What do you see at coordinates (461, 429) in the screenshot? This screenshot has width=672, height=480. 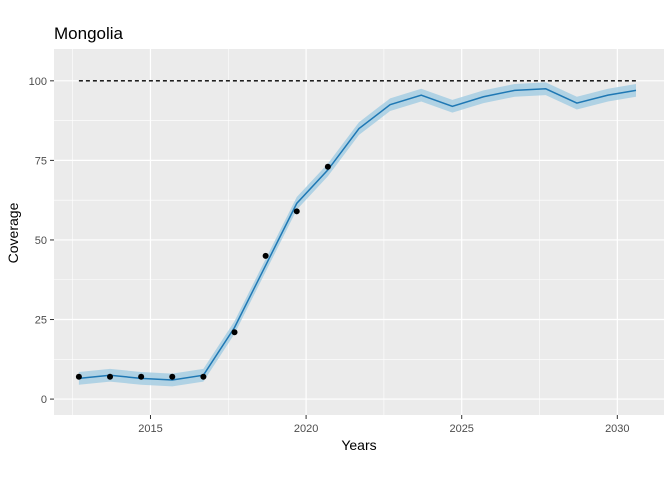 I see `x-tick-label: 2025` at bounding box center [461, 429].